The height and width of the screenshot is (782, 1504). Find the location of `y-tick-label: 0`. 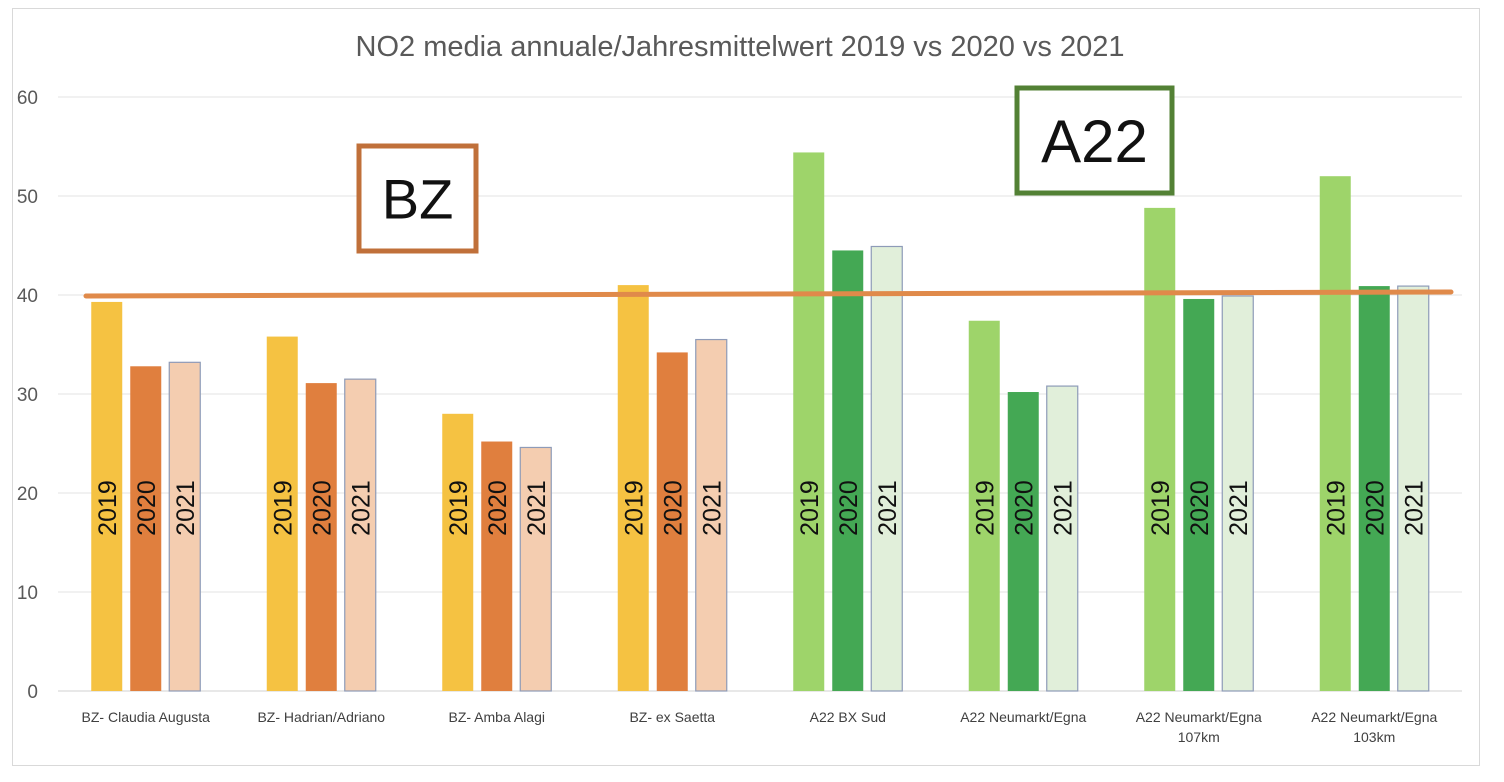

y-tick-label: 0 is located at coordinates (32, 692).